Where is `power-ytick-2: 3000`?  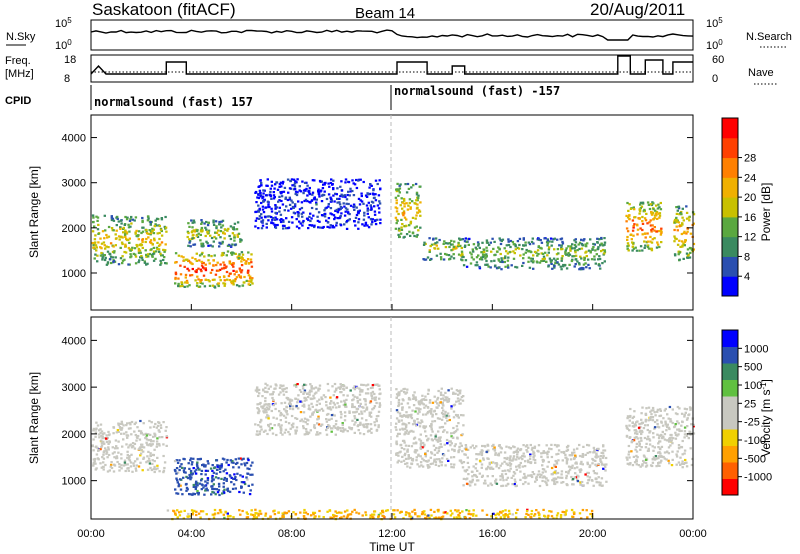
power-ytick-2: 3000 is located at coordinates (74, 184).